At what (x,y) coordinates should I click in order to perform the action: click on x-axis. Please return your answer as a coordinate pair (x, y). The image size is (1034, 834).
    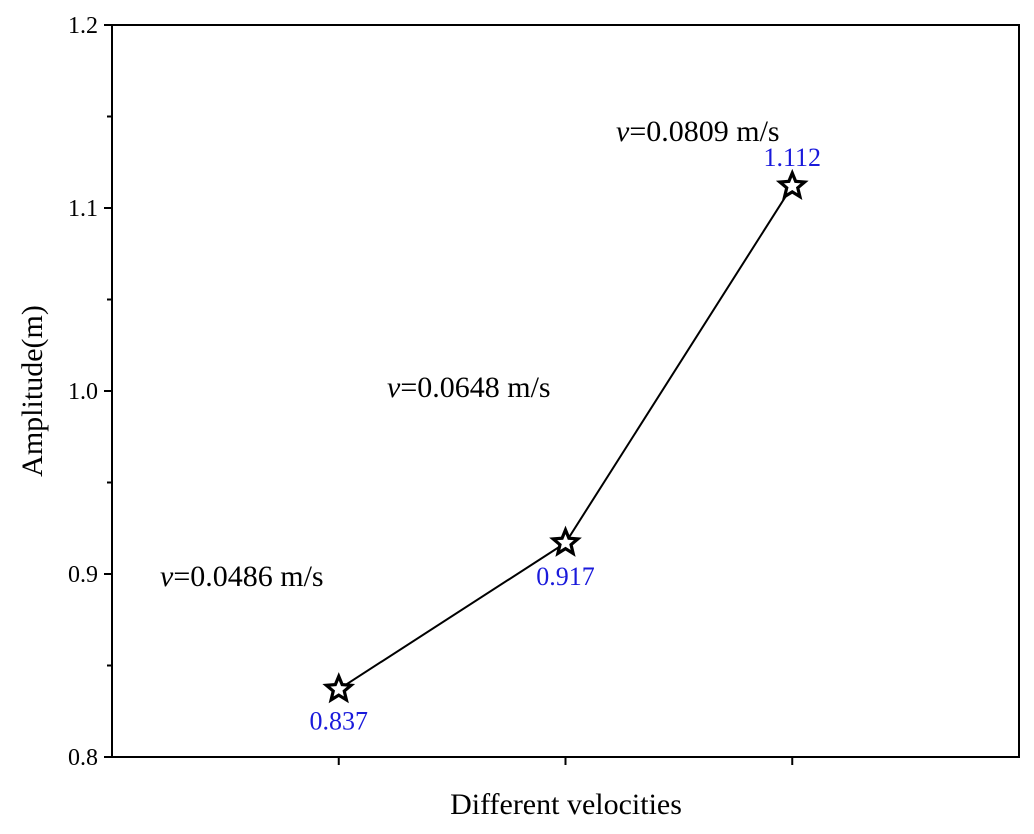
    Looking at the image, I should click on (565, 761).